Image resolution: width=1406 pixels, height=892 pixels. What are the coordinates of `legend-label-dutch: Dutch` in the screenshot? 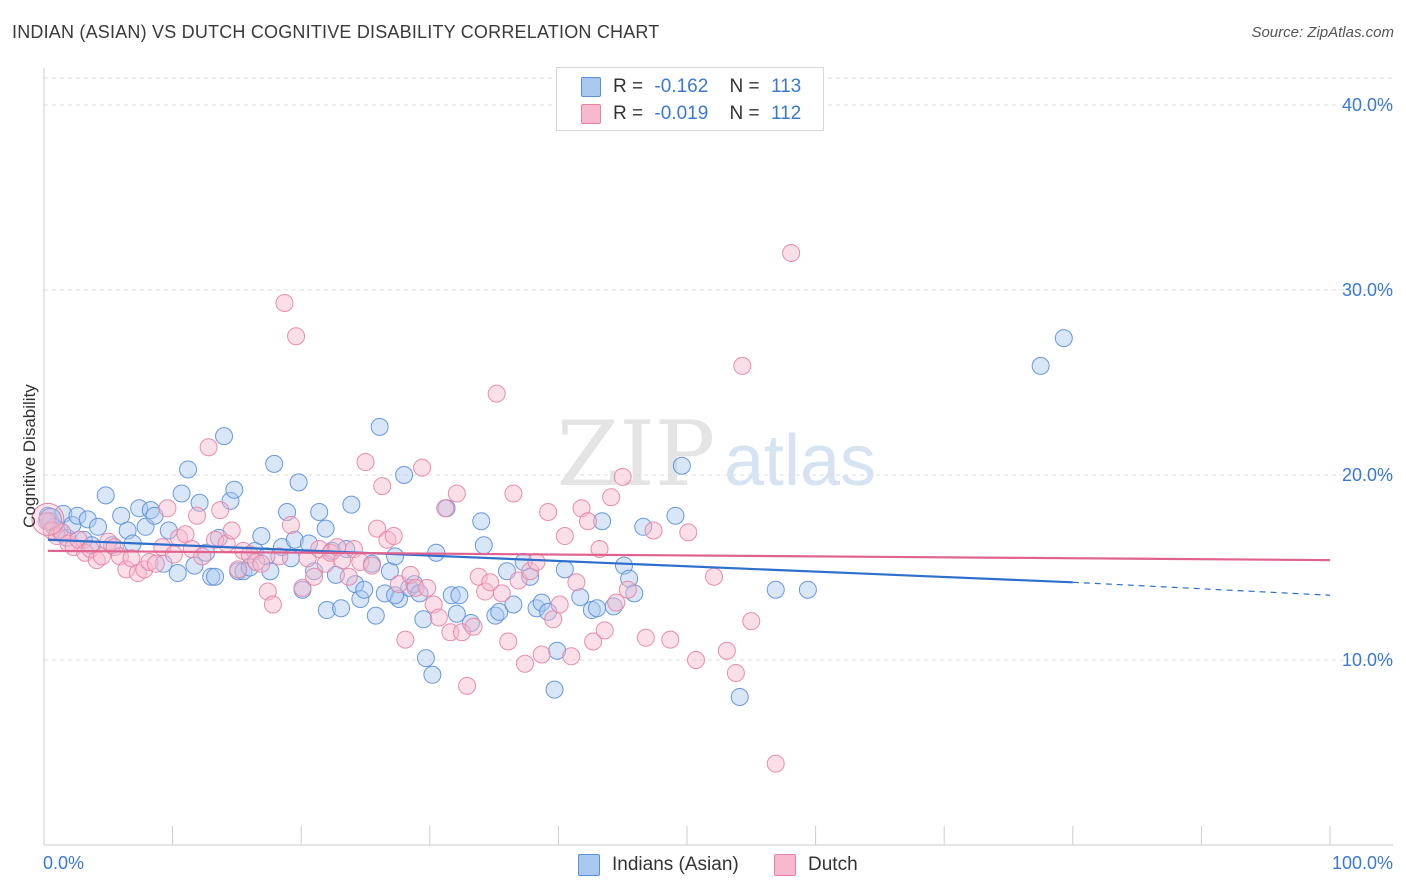 It's located at (833, 864).